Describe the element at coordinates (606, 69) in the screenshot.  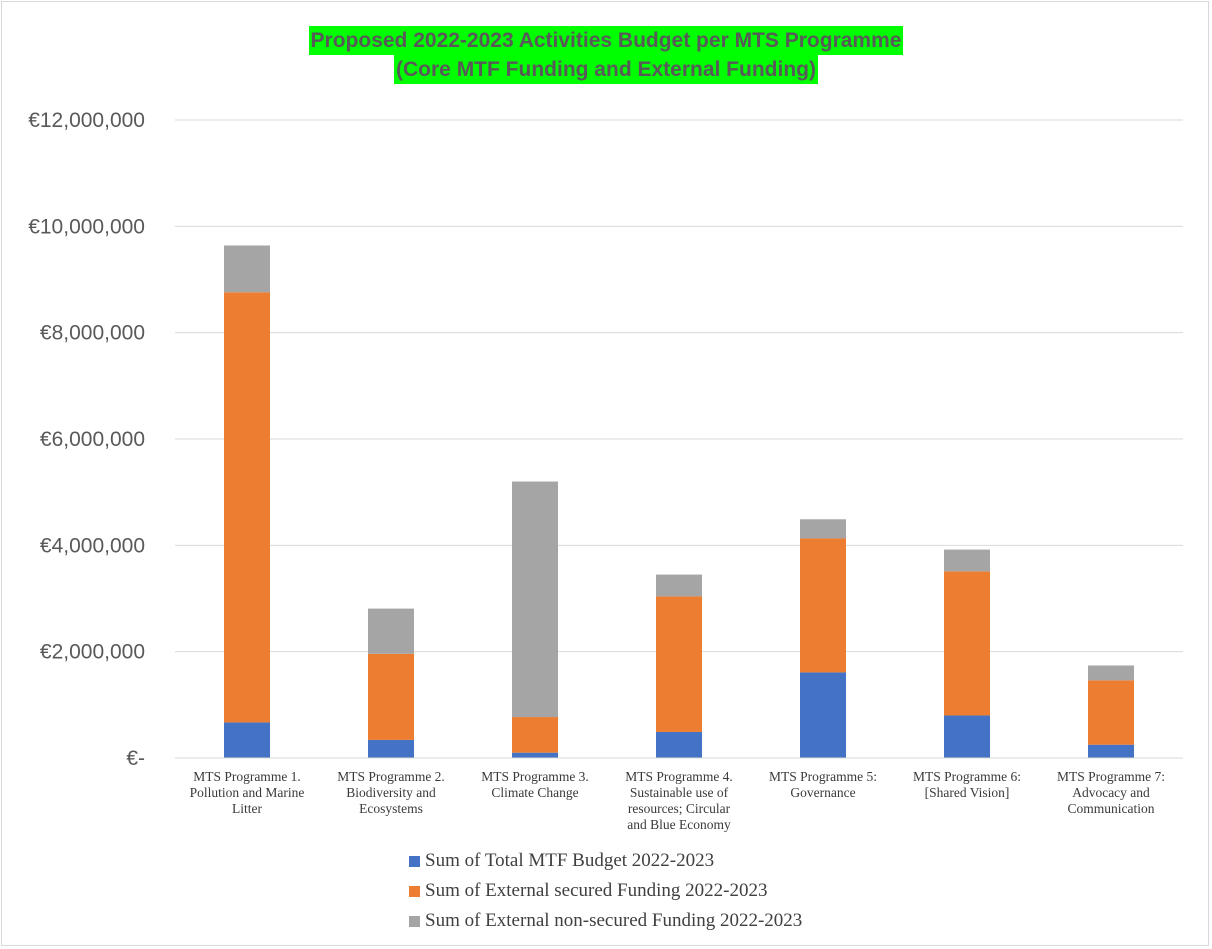
I see `chart-title-line-2: (Core MTF Funding and External Funding)` at that location.